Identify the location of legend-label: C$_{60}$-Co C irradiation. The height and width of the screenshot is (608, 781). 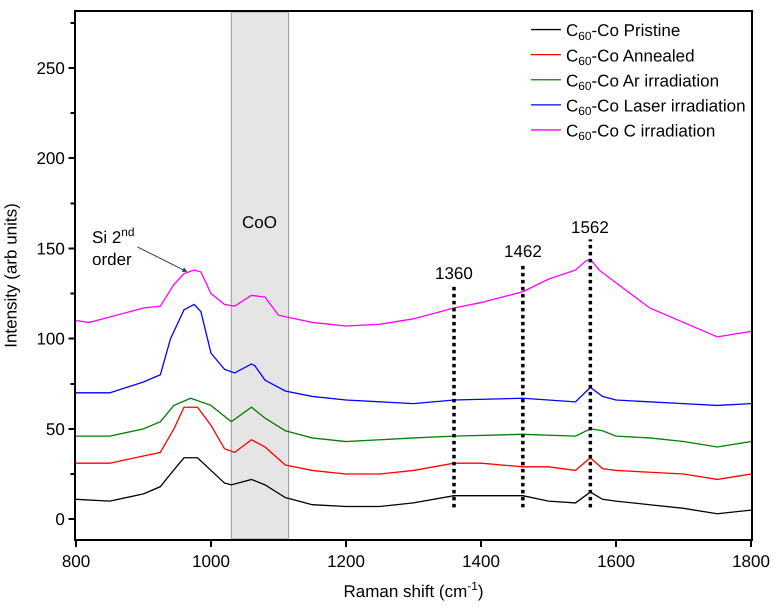
(641, 133).